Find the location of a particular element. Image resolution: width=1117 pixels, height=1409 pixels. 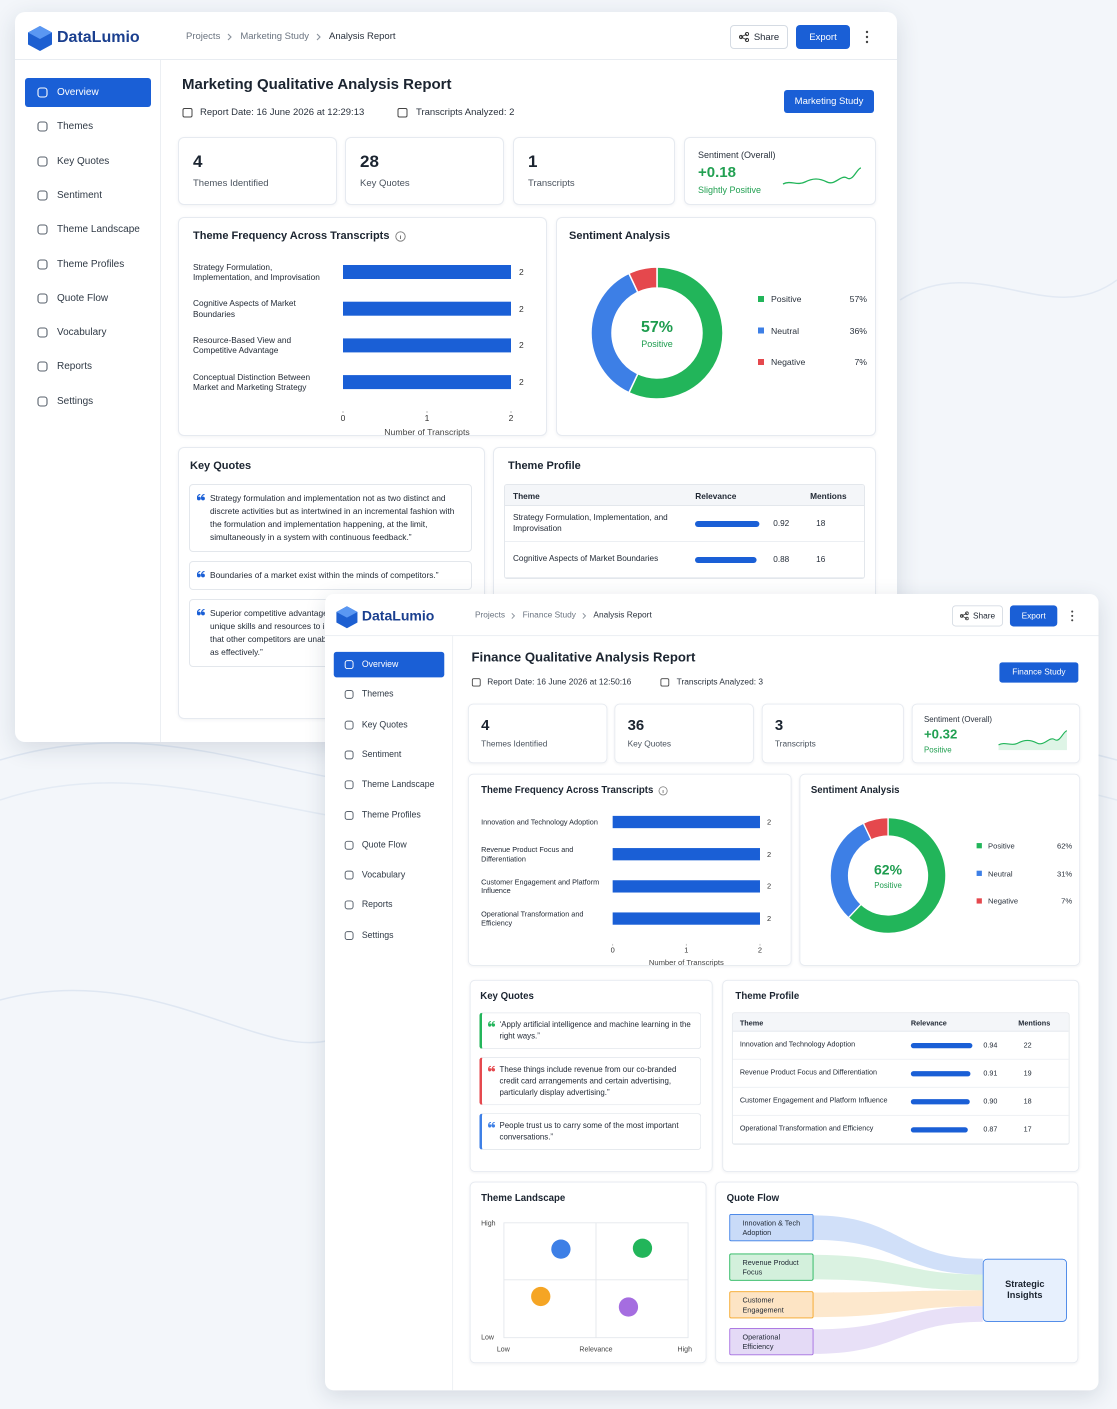

flow-source: Innovation & Tech Adoption is located at coordinates (771, 1228).